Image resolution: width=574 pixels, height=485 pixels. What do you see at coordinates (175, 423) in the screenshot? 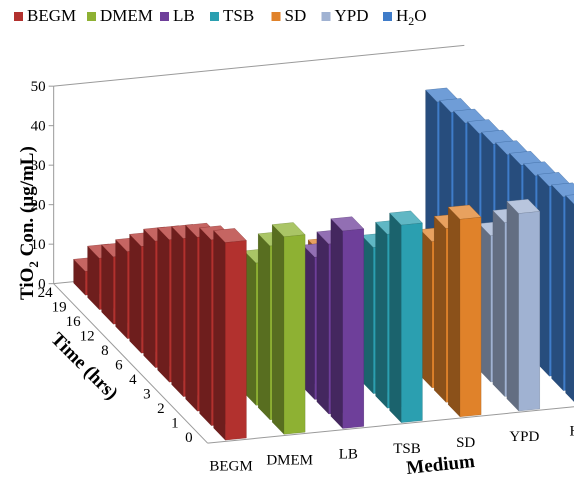
I see `time-tick-label: 1` at bounding box center [175, 423].